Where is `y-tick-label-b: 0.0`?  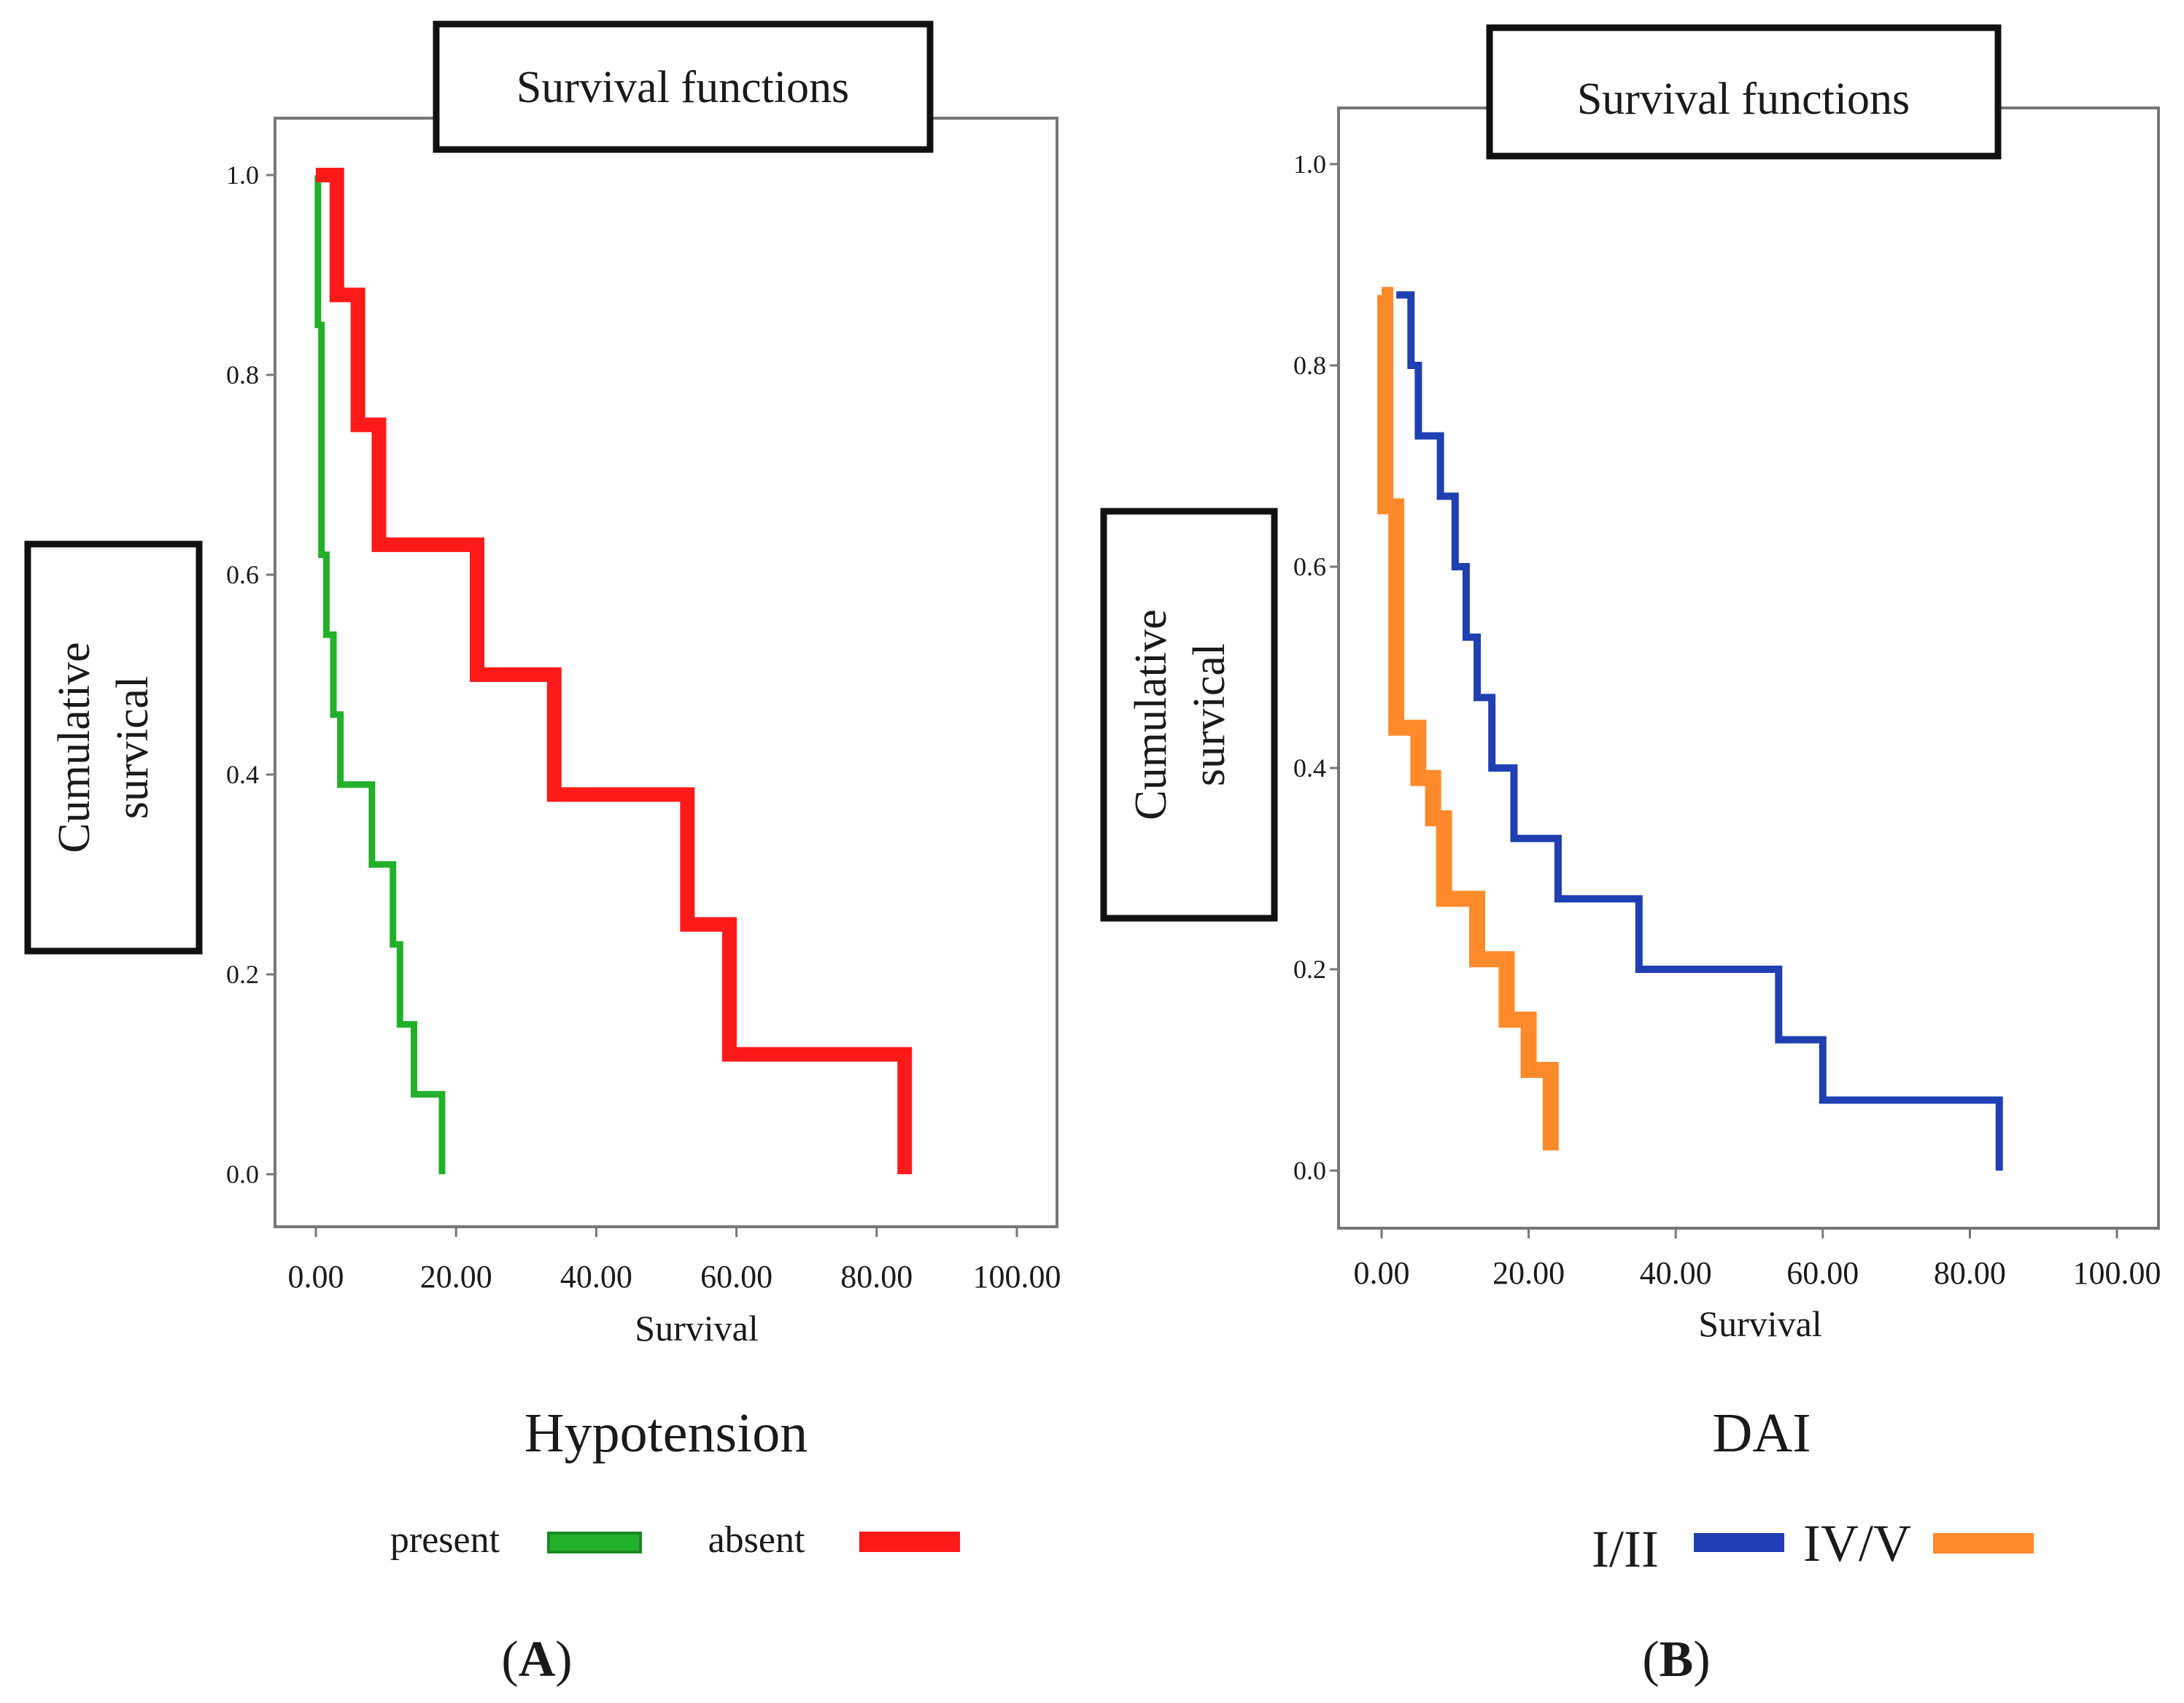 y-tick-label-b: 0.0 is located at coordinates (1309, 1170).